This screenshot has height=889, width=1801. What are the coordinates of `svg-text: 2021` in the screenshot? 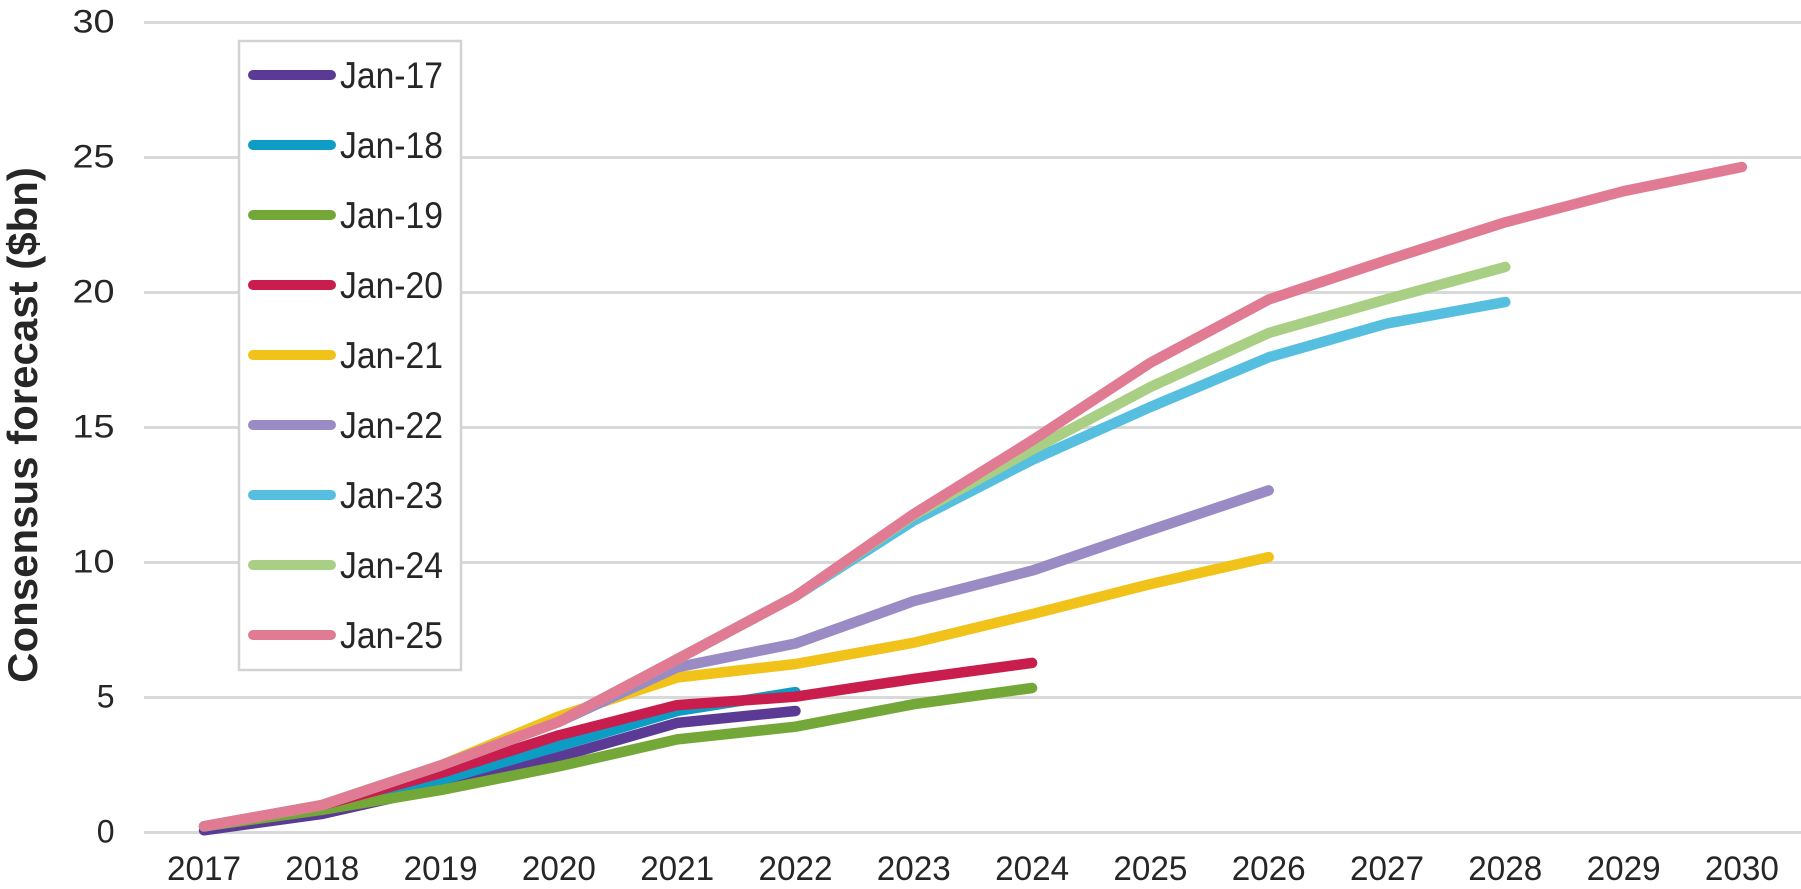 It's located at (677, 869).